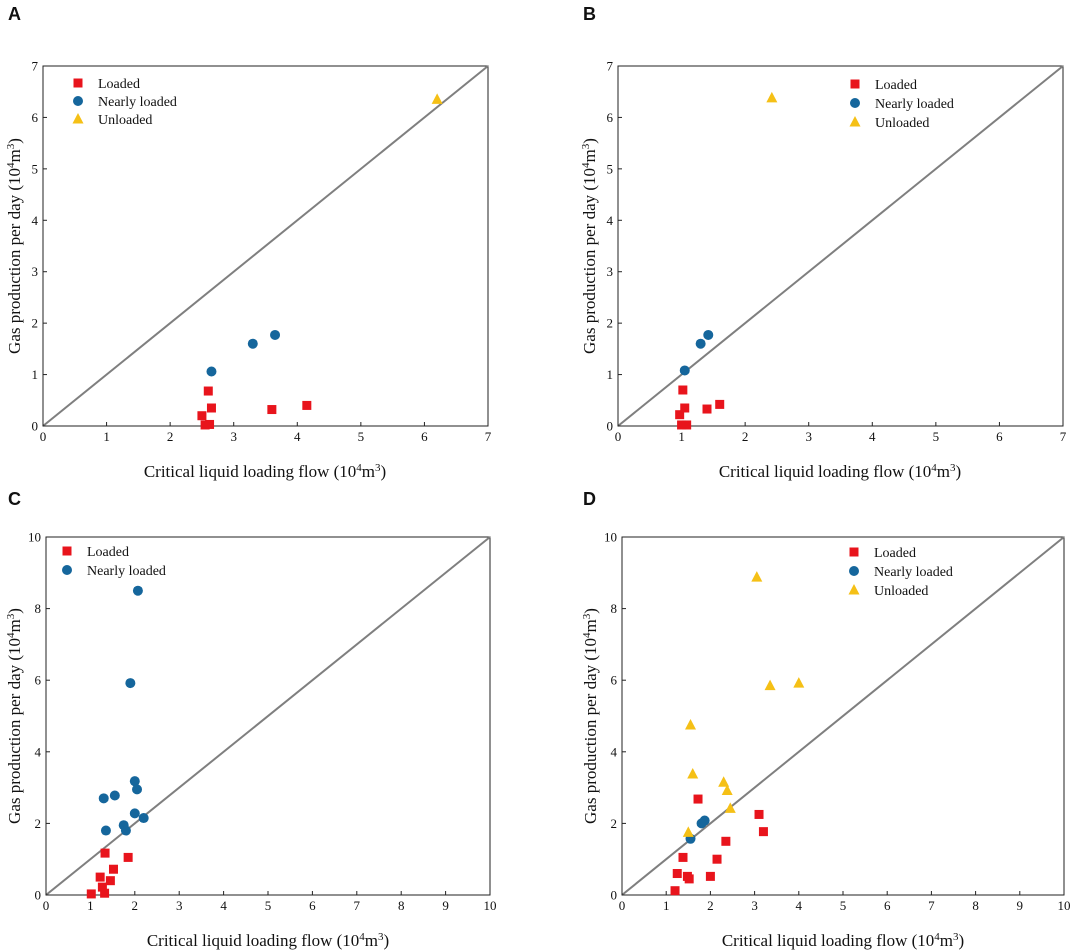 Image resolution: width=1072 pixels, height=950 pixels. What do you see at coordinates (1064, 905) in the screenshot?
I see `x-tick-label: 10` at bounding box center [1064, 905].